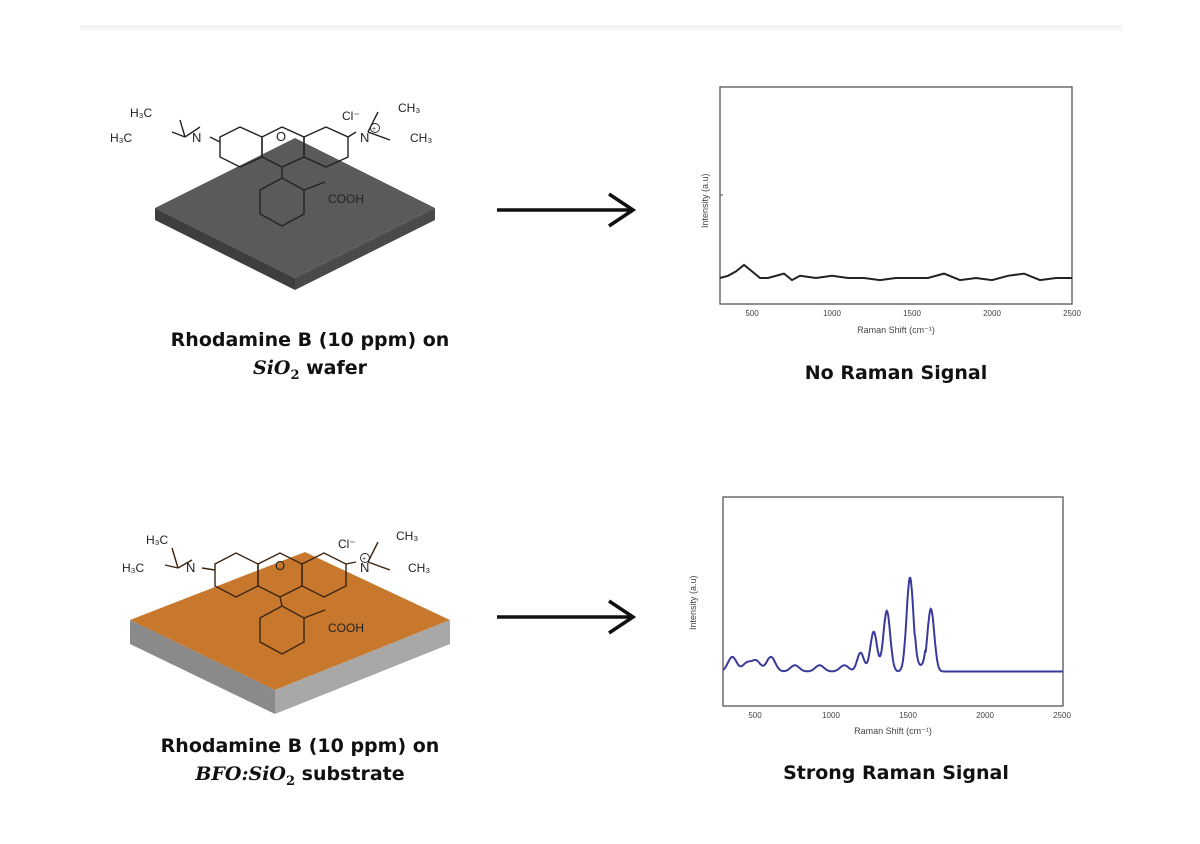 This screenshot has width=1200, height=844. I want to click on chart2-xtick: 1500, so click(908, 715).